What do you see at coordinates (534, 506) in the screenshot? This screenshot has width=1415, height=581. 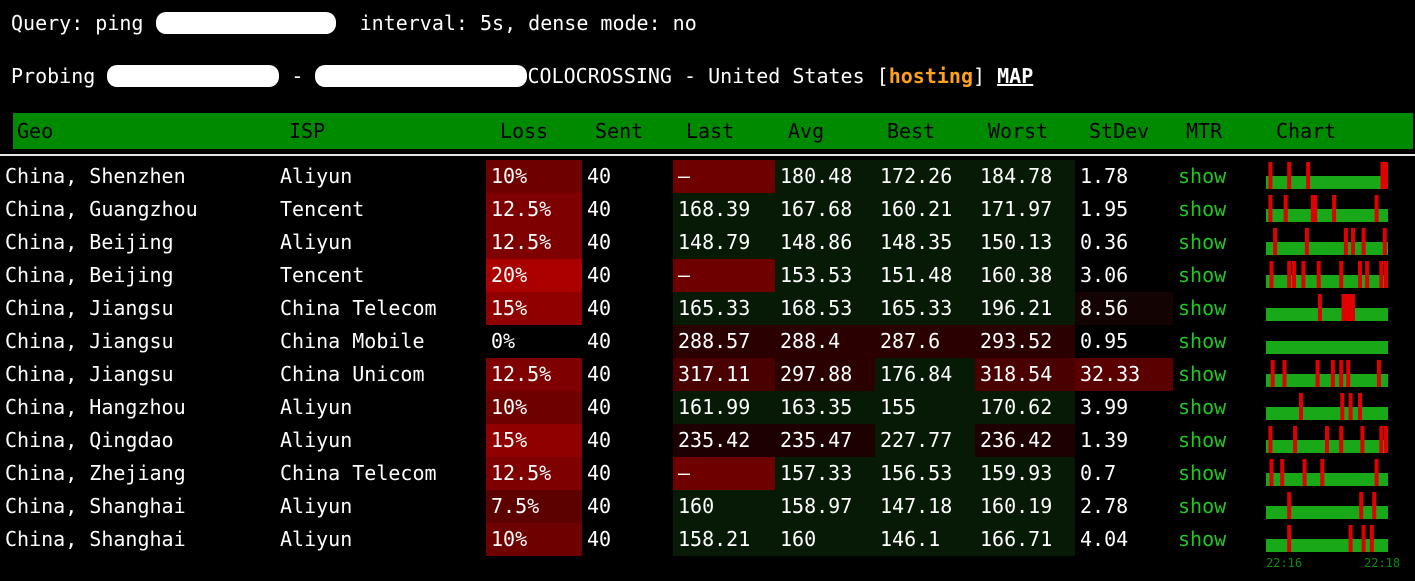 I see `cell-loss: 7.5%` at bounding box center [534, 506].